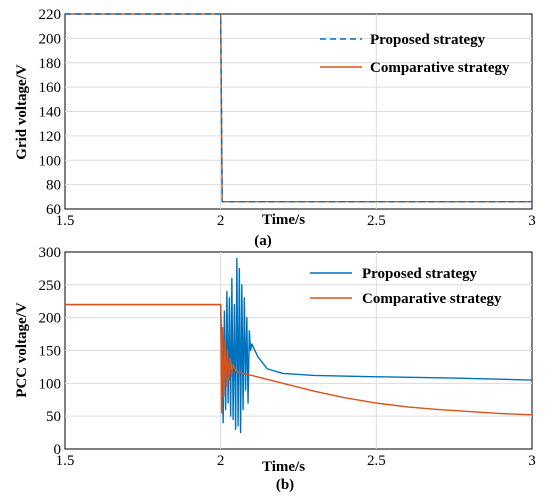  What do you see at coordinates (22, 350) in the screenshot?
I see `panel-b-ylabel: PCC voltage/V` at bounding box center [22, 350].